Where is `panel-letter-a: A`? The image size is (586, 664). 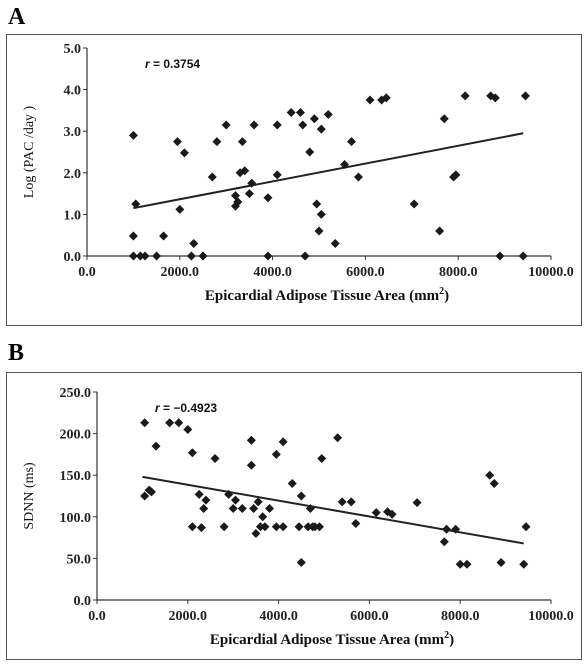 panel-letter-a: A is located at coordinates (17, 17).